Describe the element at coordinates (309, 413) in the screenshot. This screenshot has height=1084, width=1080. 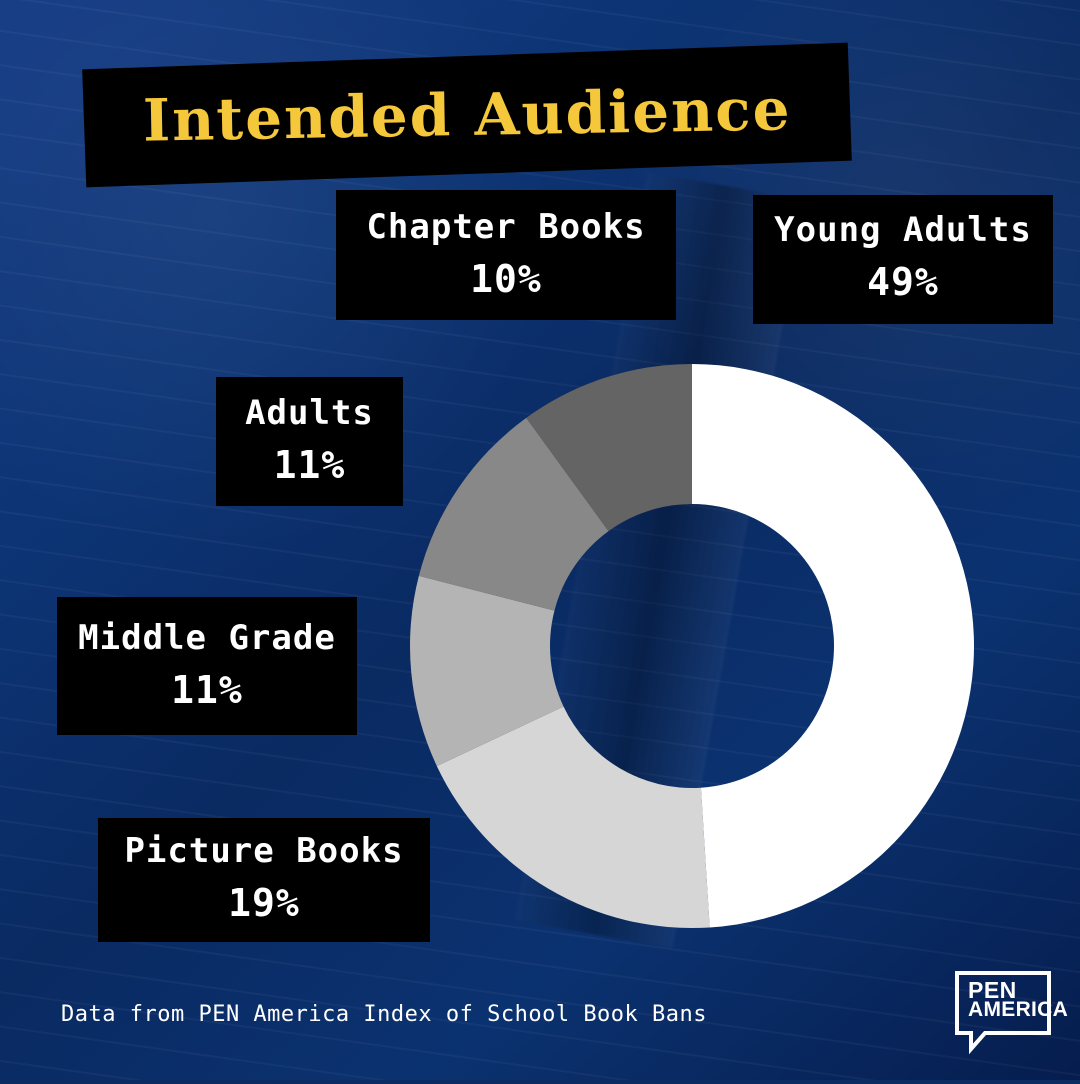
I see `label-adults-name: Adults` at that location.